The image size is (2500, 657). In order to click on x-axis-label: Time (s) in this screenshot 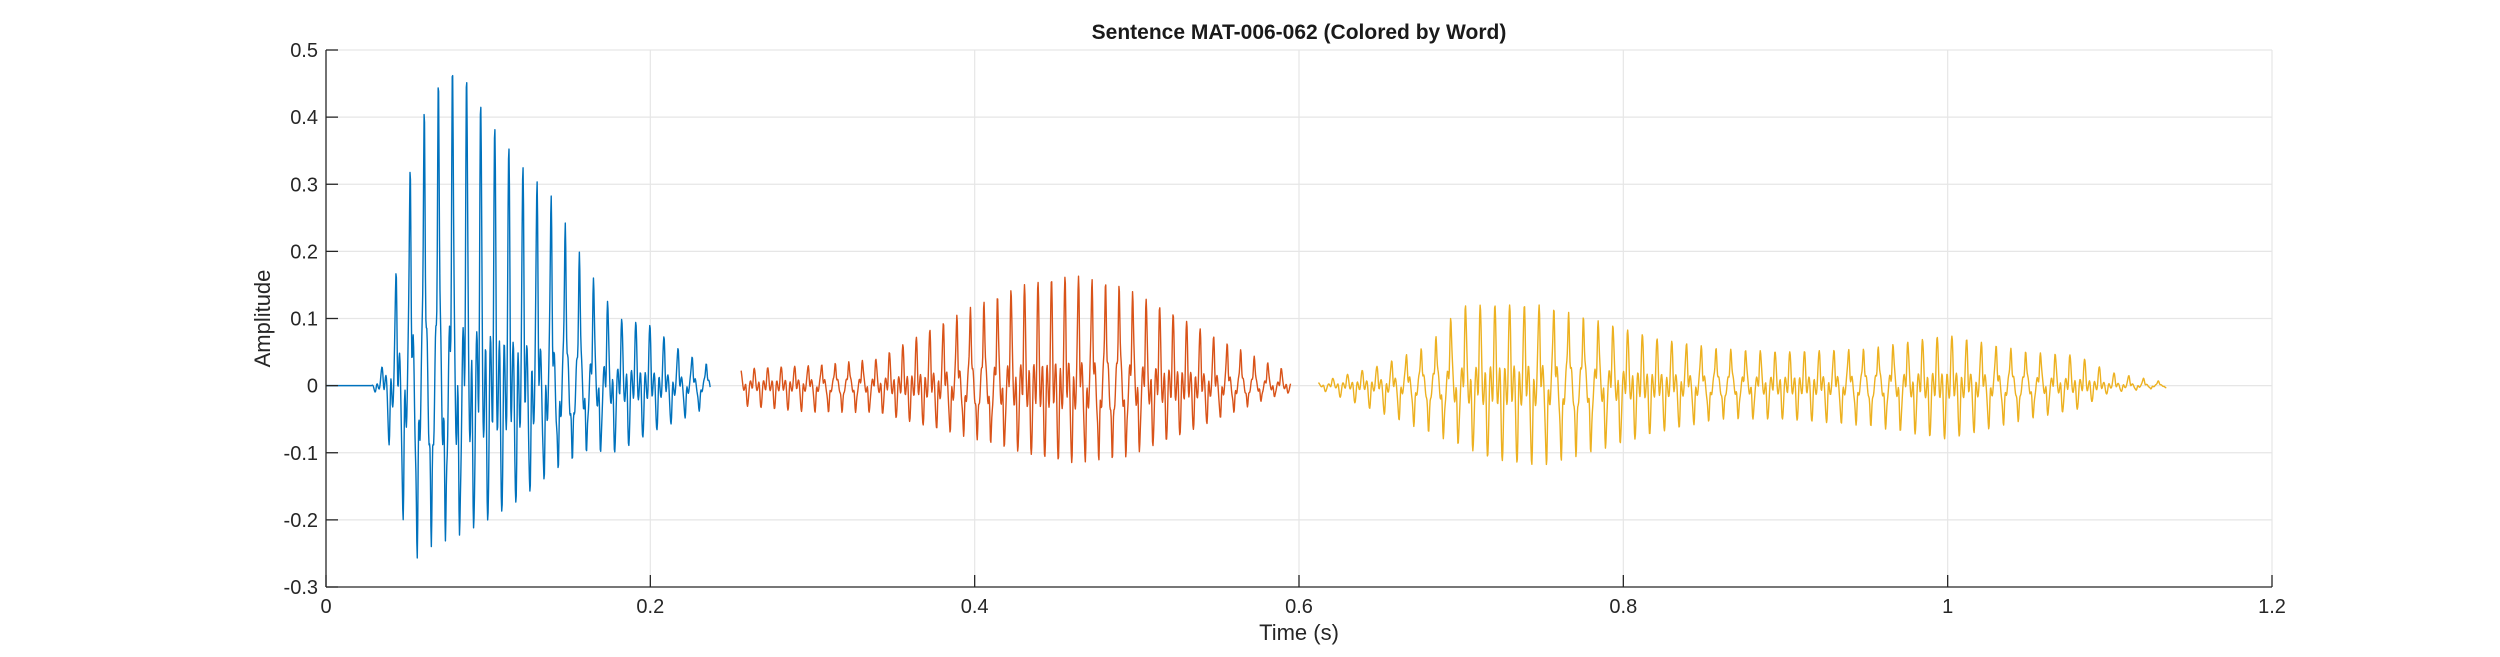, I will do `click(1299, 632)`.